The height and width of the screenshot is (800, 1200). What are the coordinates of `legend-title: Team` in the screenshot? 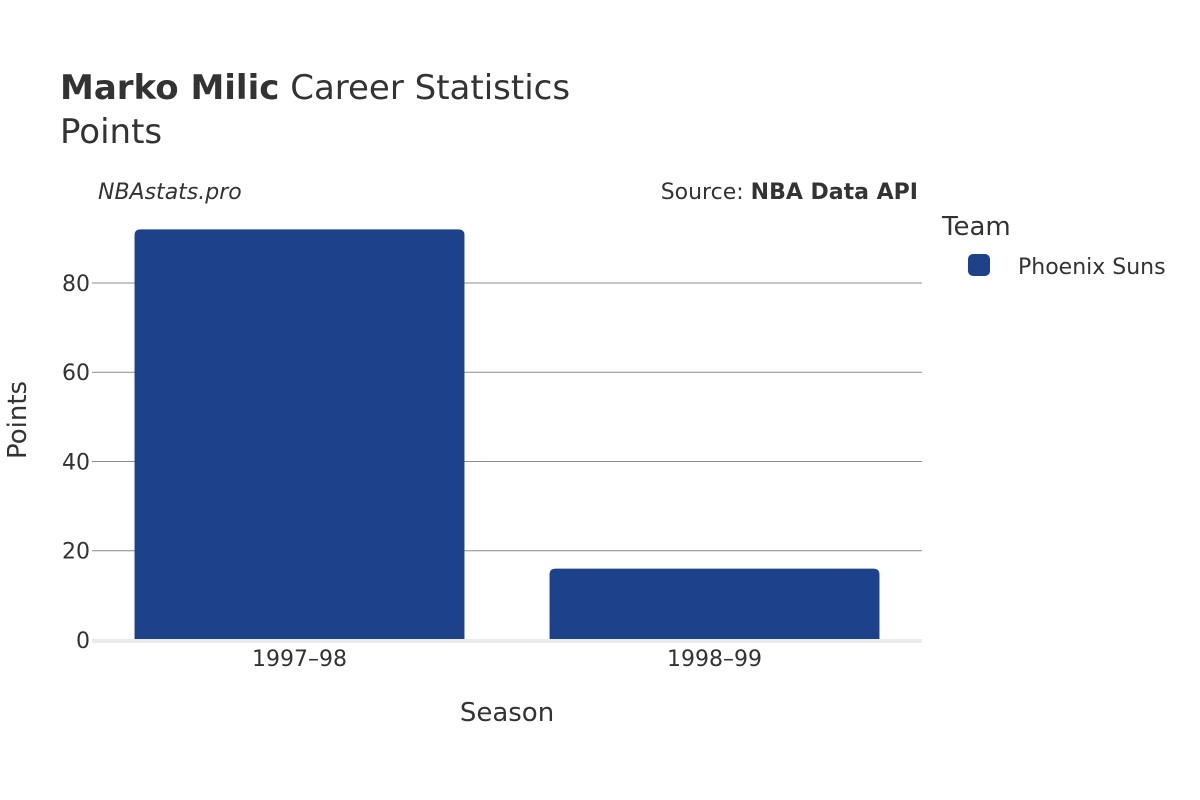 It's located at (976, 227).